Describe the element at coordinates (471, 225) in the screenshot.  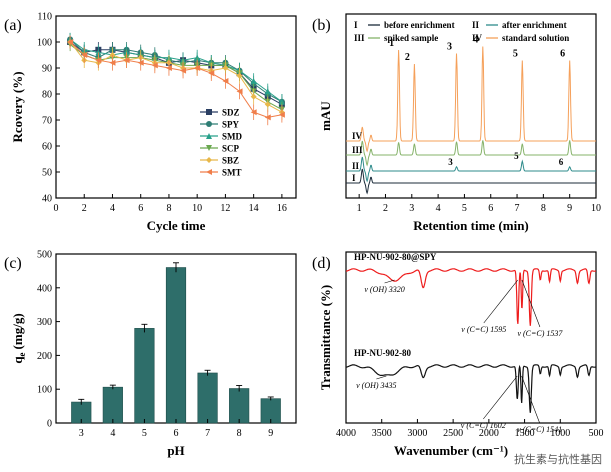
I see `x-axis-title: Retention time (min)` at that location.